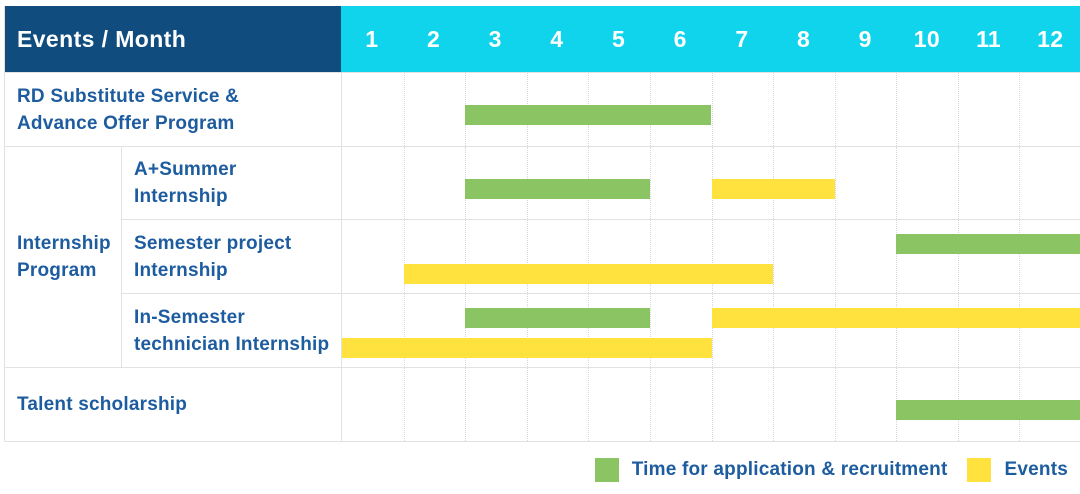 This screenshot has height=494, width=1080. What do you see at coordinates (231, 330) in the screenshot?
I see `event-row-label: In-Semester technician Internship` at bounding box center [231, 330].